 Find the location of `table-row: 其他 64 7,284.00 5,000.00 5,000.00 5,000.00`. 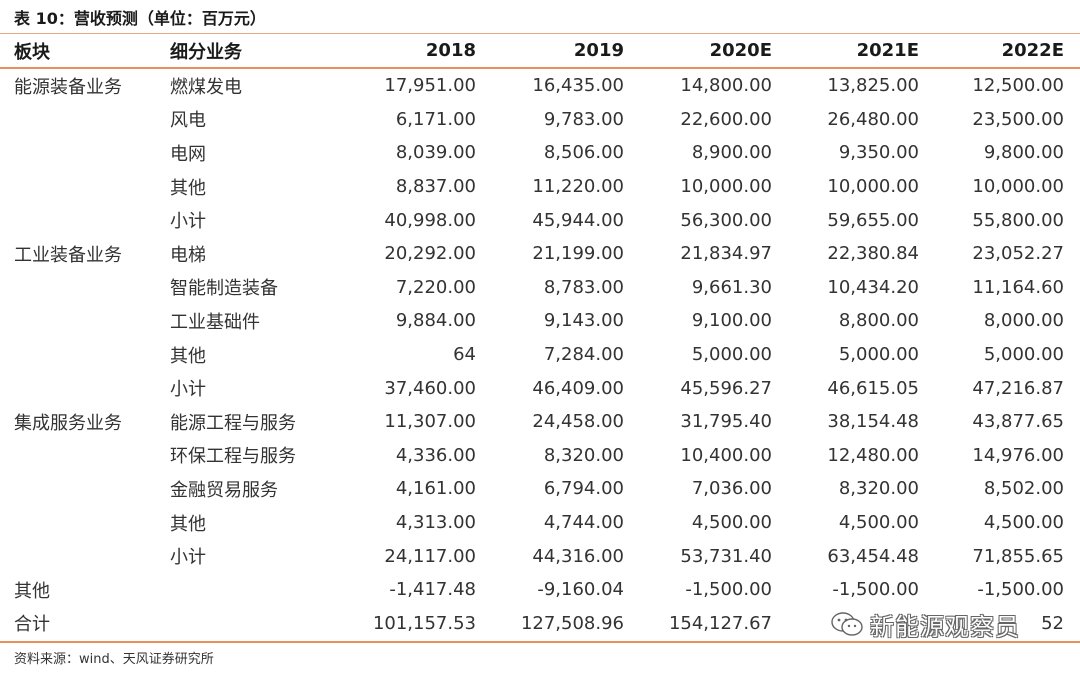

table-row: 其他 64 7,284.00 5,000.00 5,000.00 5,000.00 is located at coordinates (540, 355).